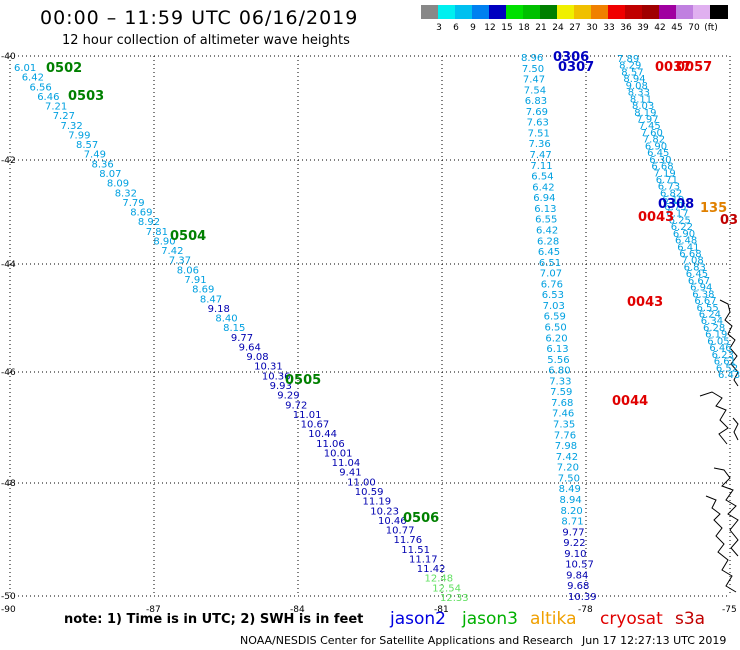  I want to click on generation-timestamp: Jun 17 12:27:13 UTC 2019, so click(654, 640).